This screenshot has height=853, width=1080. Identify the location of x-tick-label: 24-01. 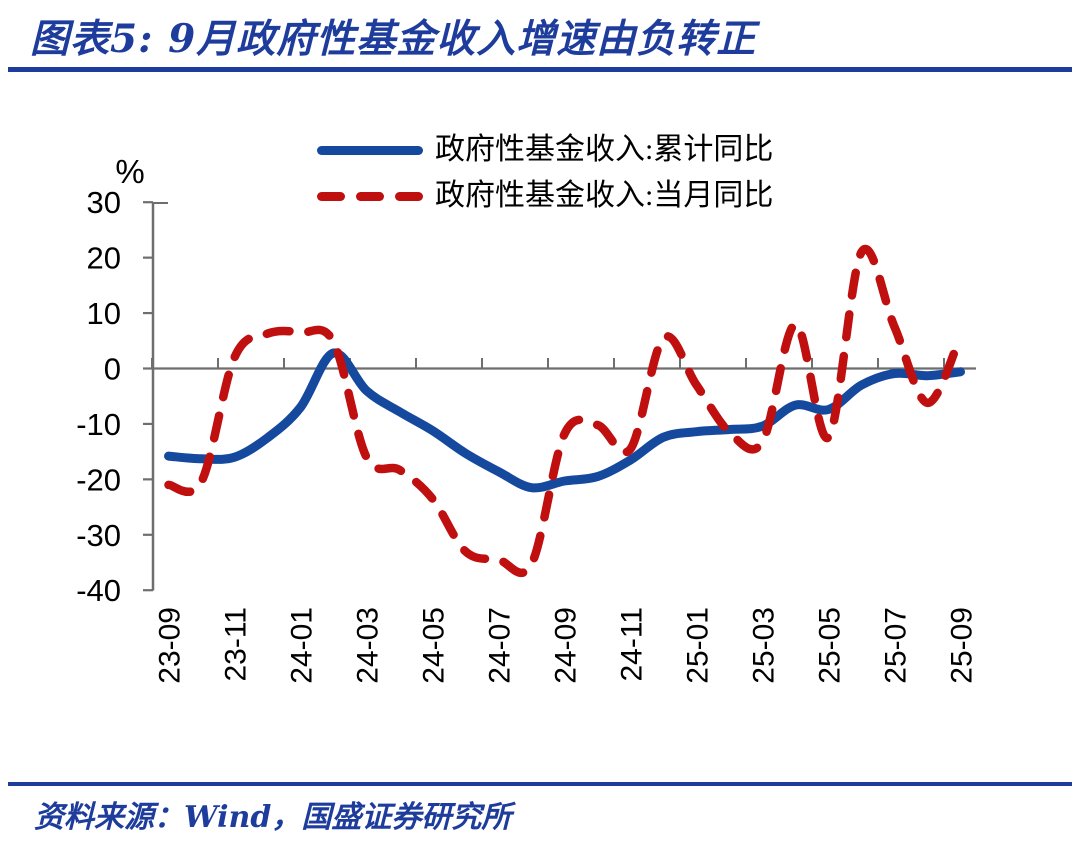
(302, 645).